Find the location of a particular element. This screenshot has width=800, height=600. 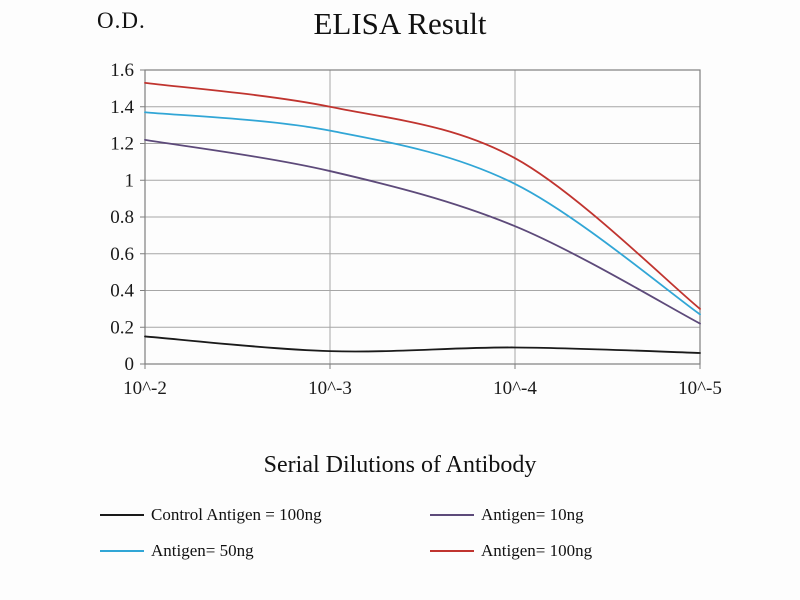

x-tick-label: 10^-2 is located at coordinates (145, 388).